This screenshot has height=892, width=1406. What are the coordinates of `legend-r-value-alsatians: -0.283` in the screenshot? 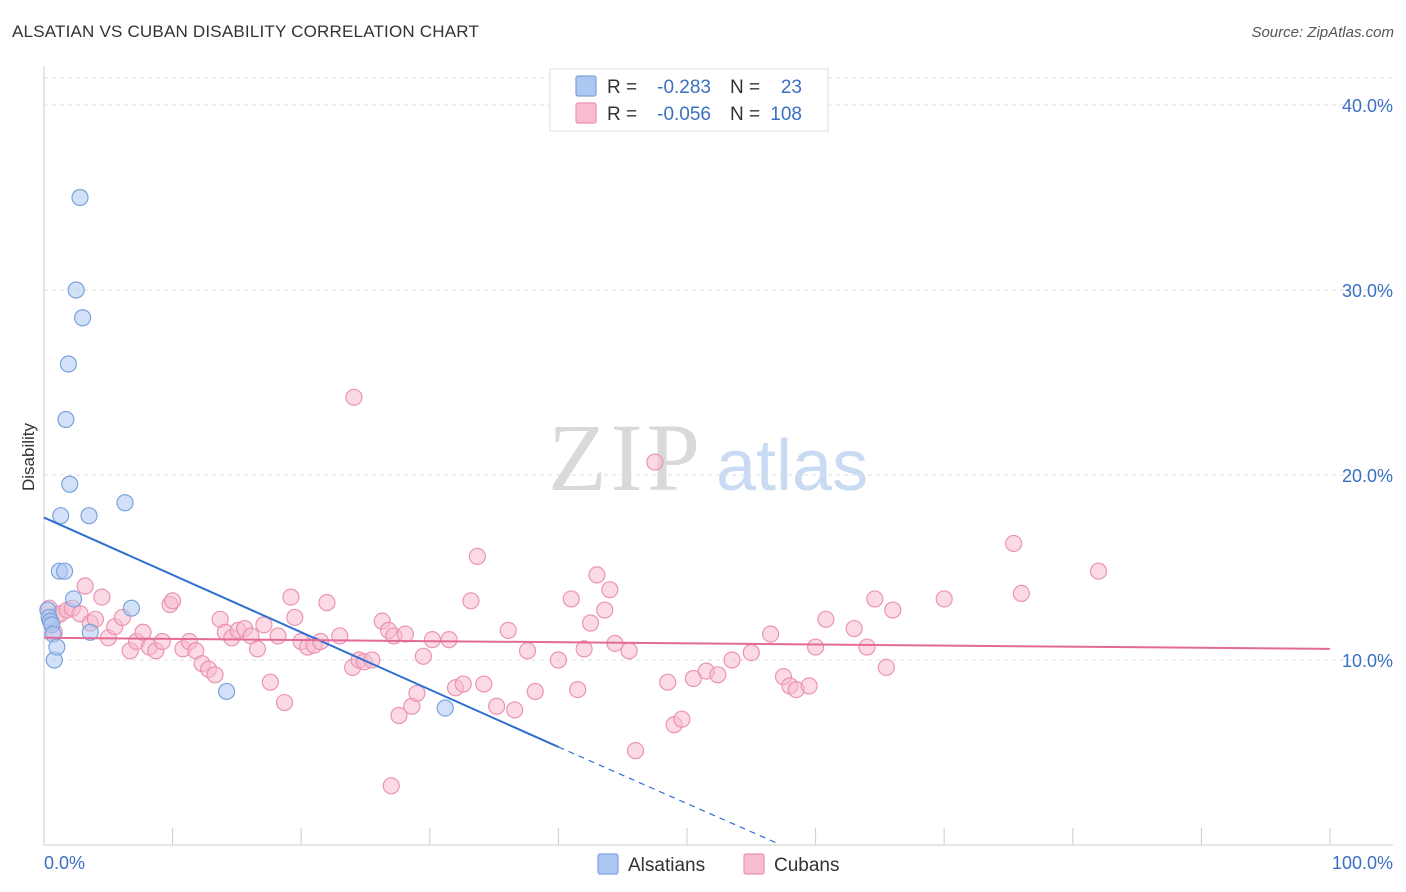 It's located at (684, 87).